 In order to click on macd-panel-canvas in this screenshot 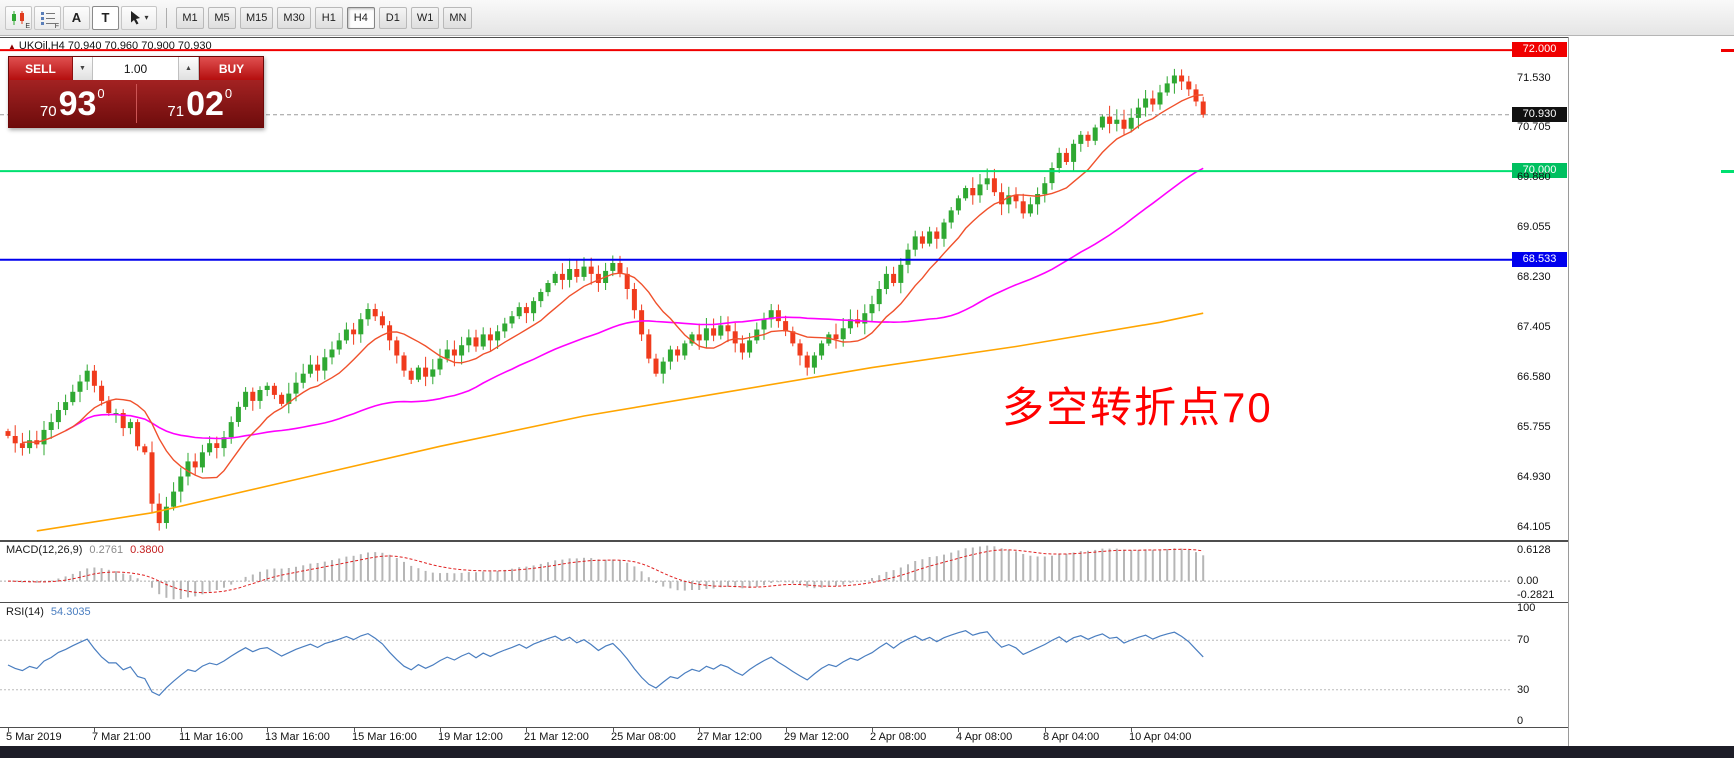, I will do `click(784, 572)`.